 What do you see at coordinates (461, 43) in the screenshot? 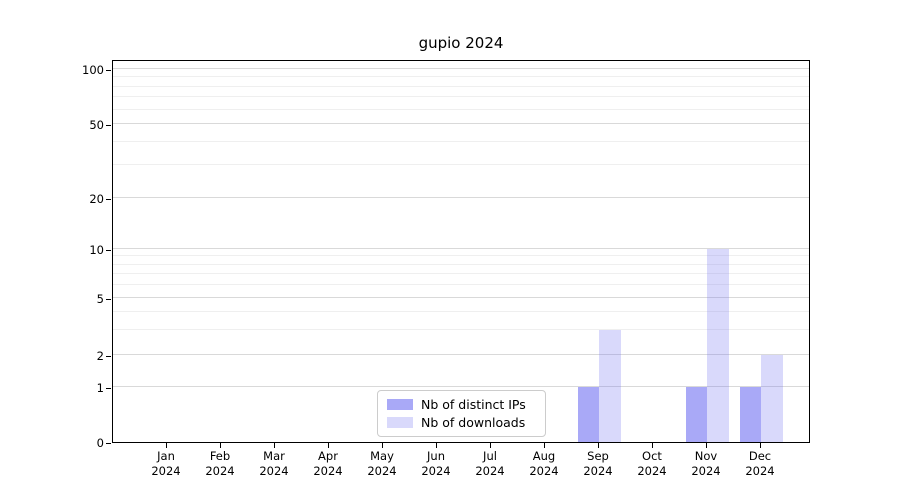
I see `chart-title: gupio 2024` at bounding box center [461, 43].